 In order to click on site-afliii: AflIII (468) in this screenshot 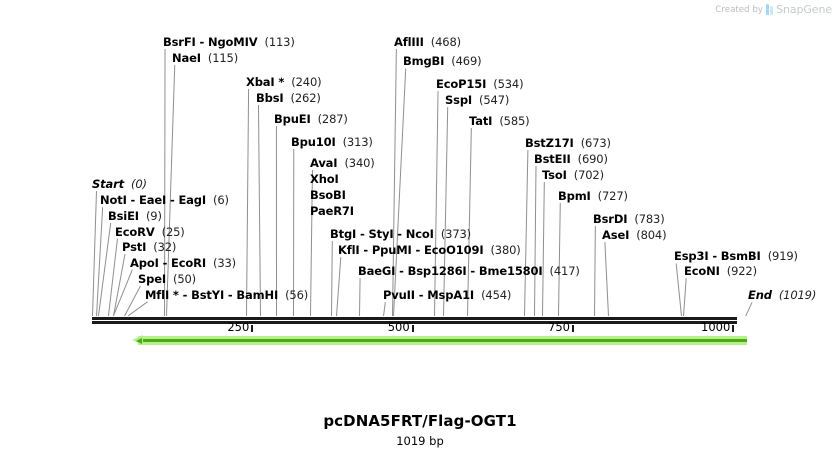, I will do `click(427, 42)`.